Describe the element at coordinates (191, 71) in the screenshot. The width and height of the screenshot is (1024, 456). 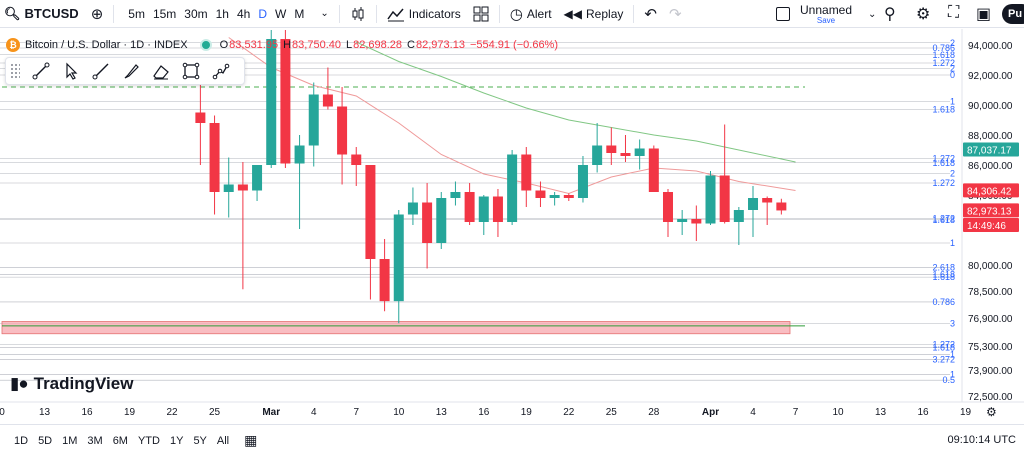
I see `tool-rectangle` at that location.